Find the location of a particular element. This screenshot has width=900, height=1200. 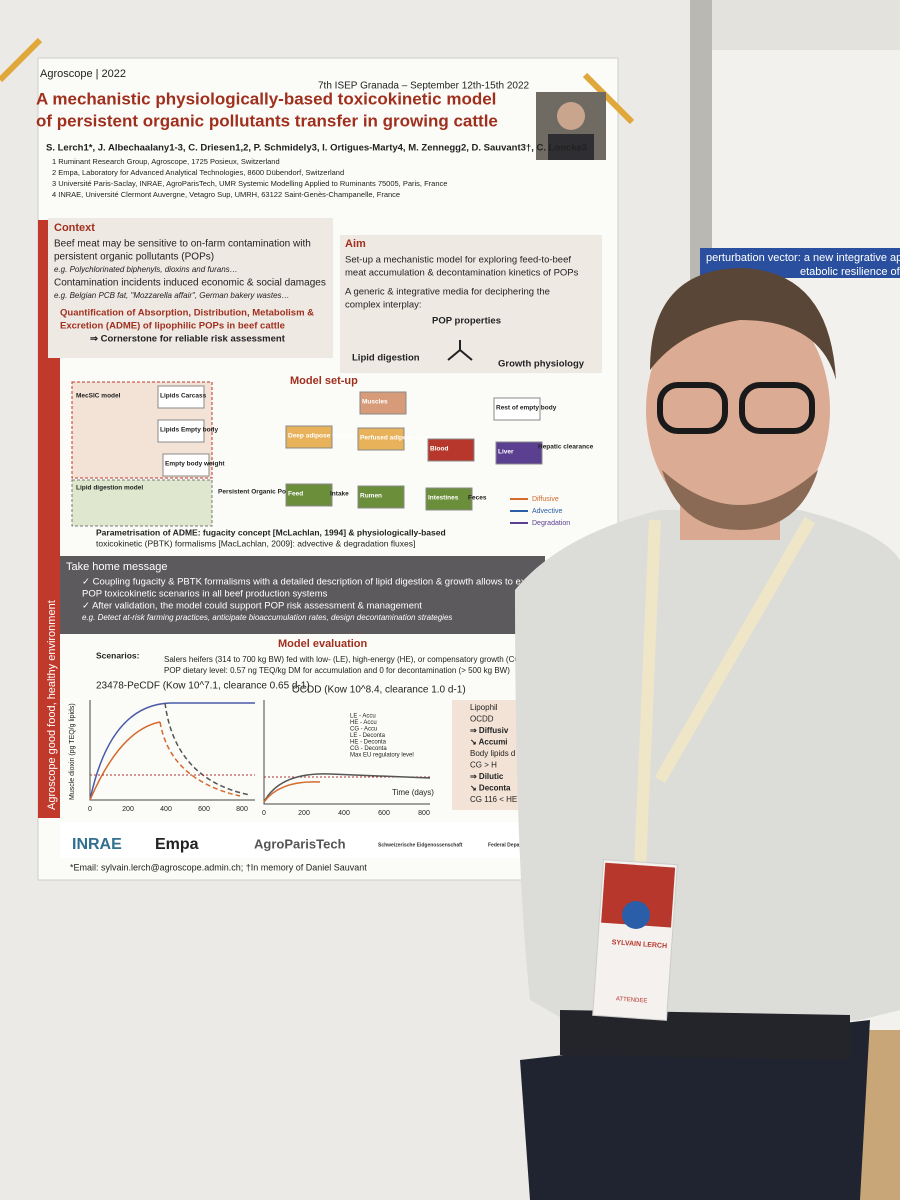

node-label: Lipid digestion model is located at coordinates (109, 488).